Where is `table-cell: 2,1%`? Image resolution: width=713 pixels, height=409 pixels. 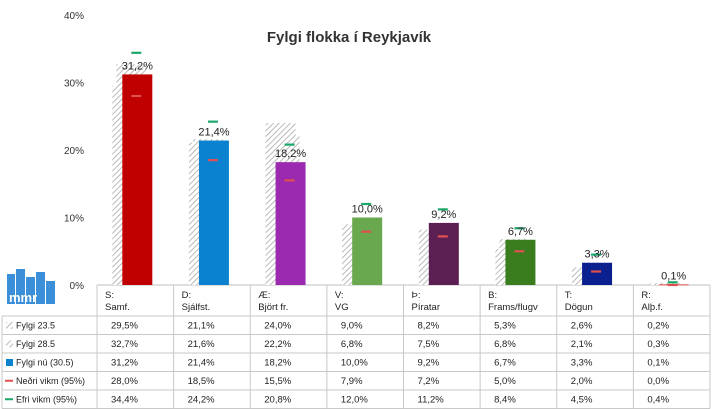 table-cell: 2,1% is located at coordinates (582, 344).